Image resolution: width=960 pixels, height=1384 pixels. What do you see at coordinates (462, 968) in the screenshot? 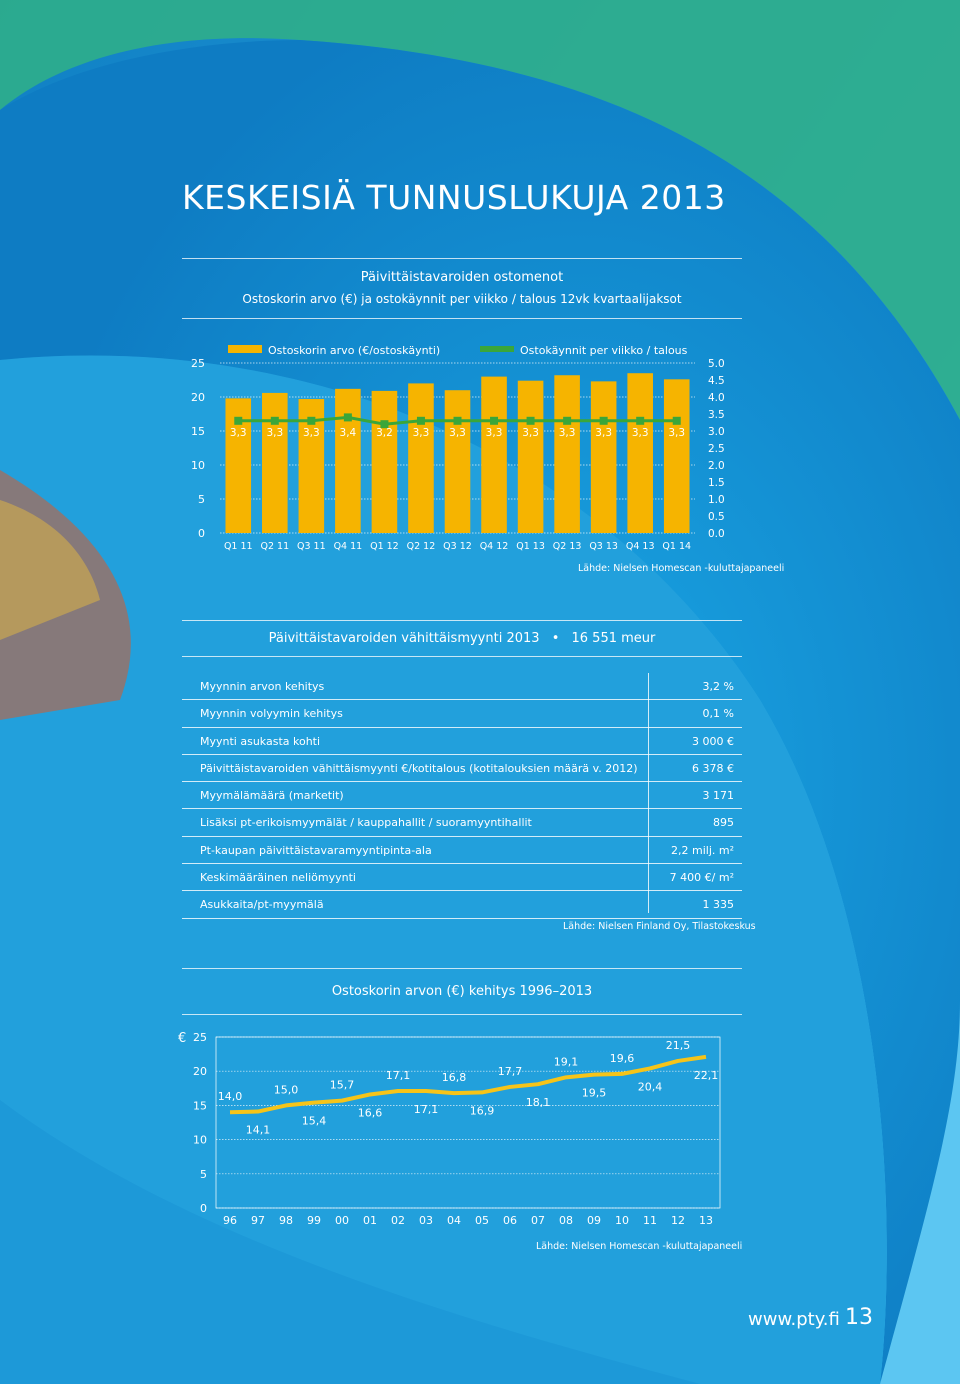
I see `section3-top-rule` at bounding box center [462, 968].